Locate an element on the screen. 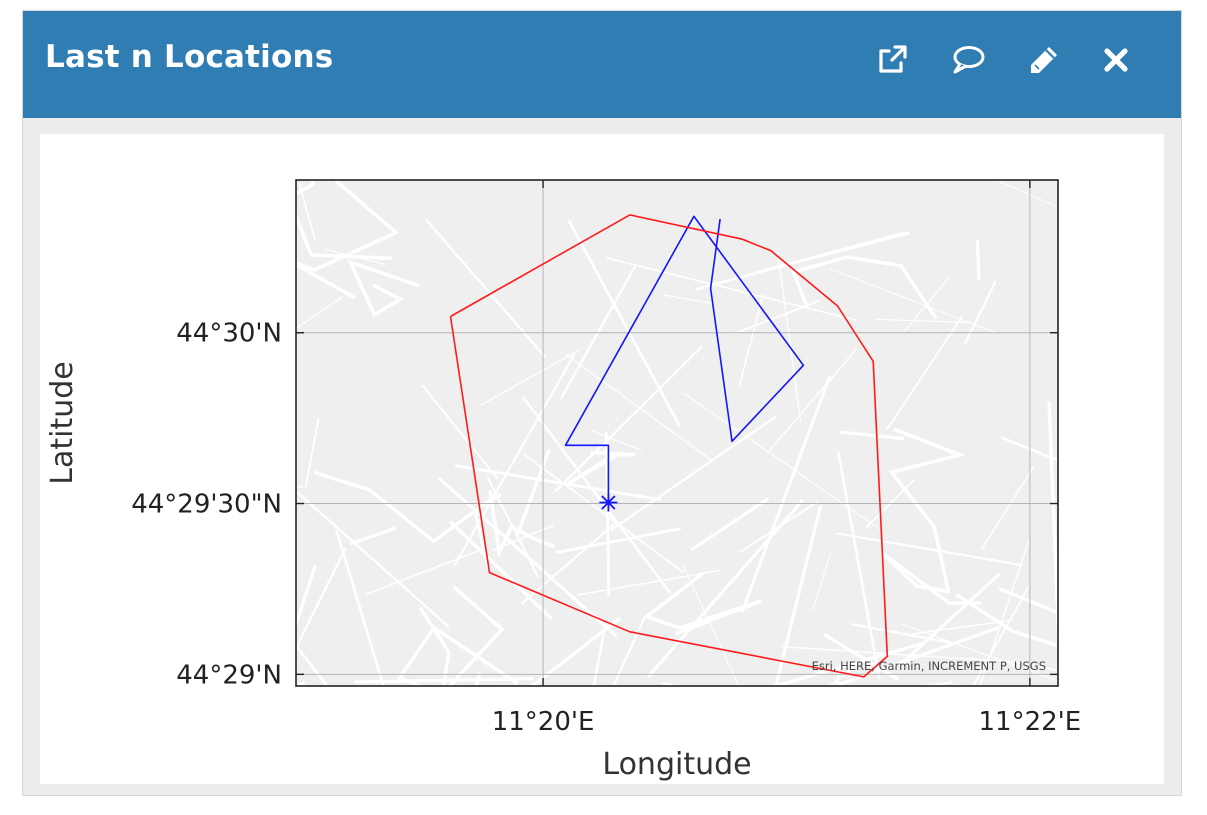 The image size is (1207, 815). open-external-button is located at coordinates (892, 60).